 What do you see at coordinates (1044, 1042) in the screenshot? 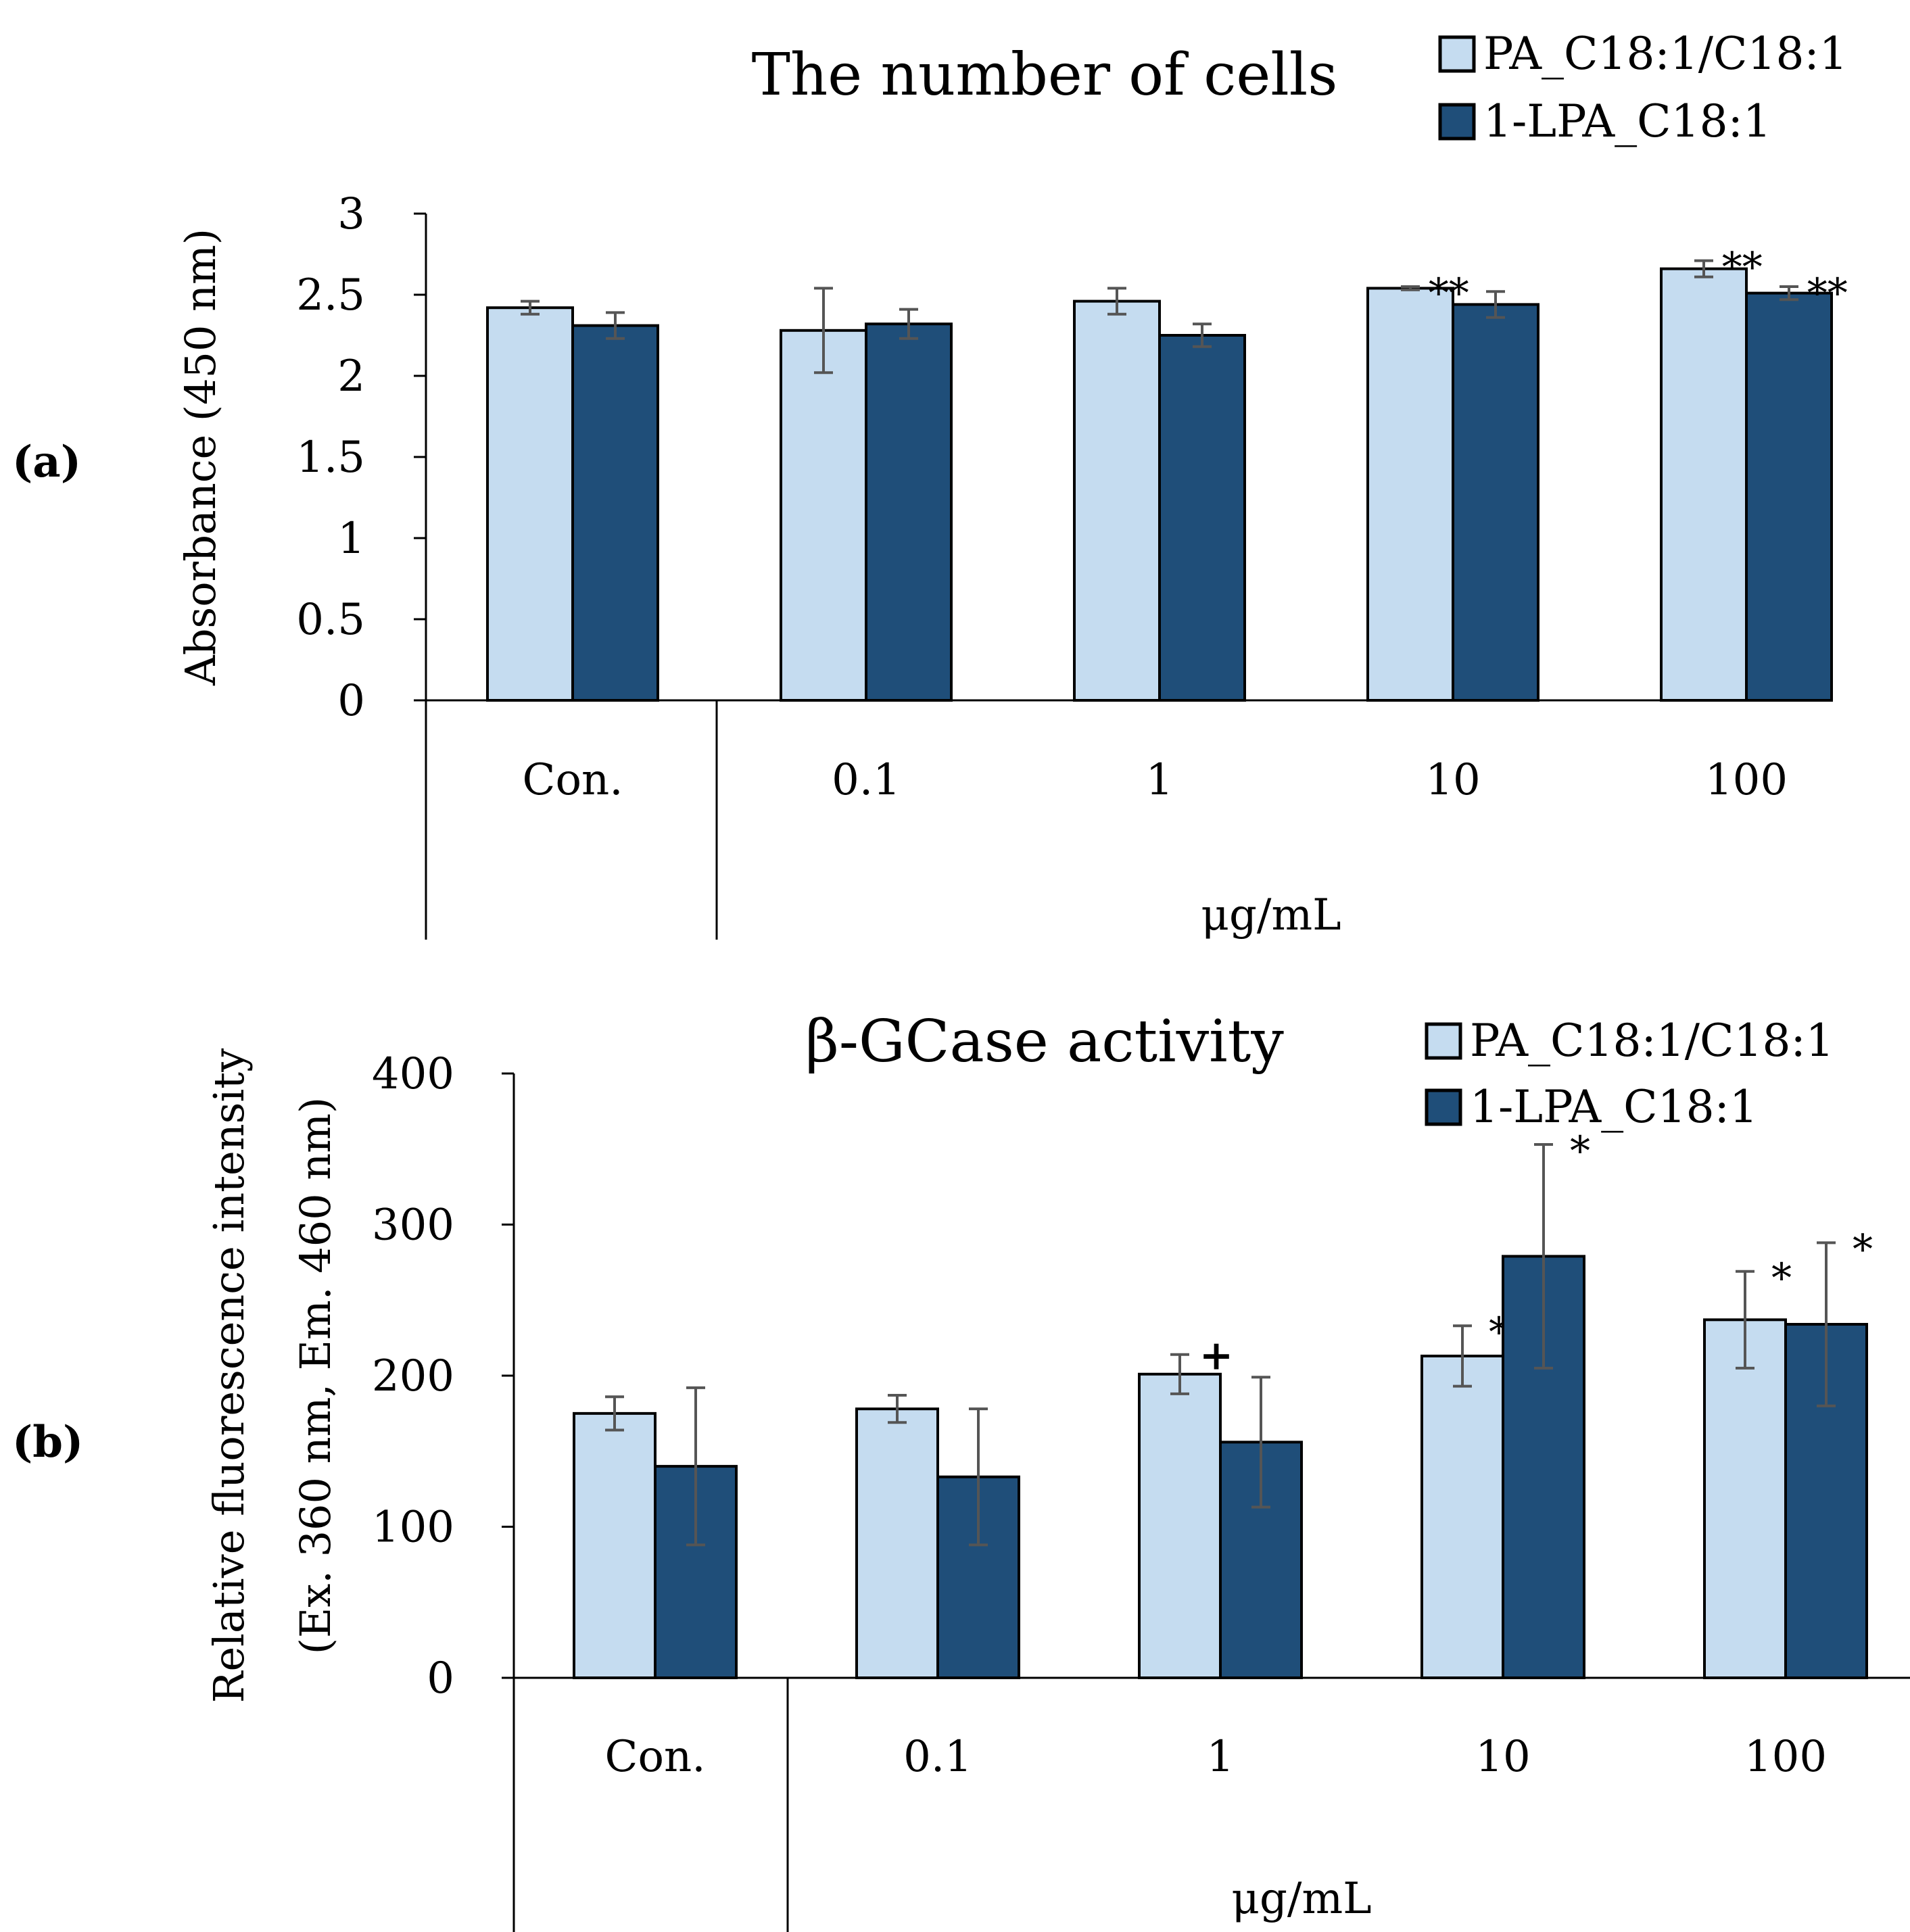
I see `chart-title: β-GCase activity` at bounding box center [1044, 1042].